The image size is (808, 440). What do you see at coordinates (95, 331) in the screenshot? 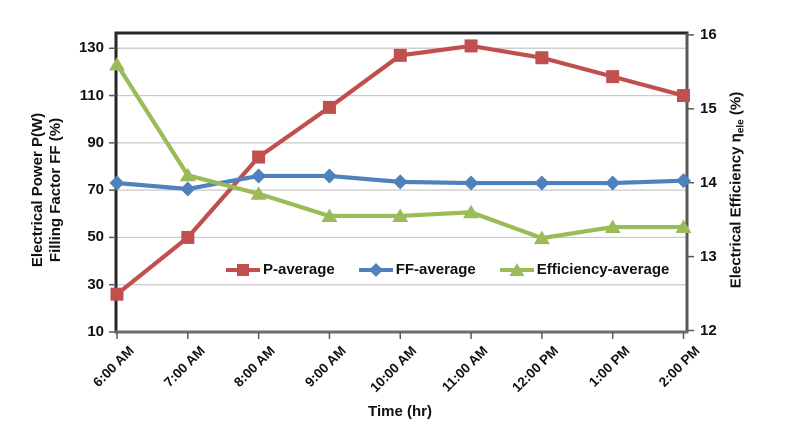
I see `y-left-tick-label: 10` at bounding box center [95, 331].